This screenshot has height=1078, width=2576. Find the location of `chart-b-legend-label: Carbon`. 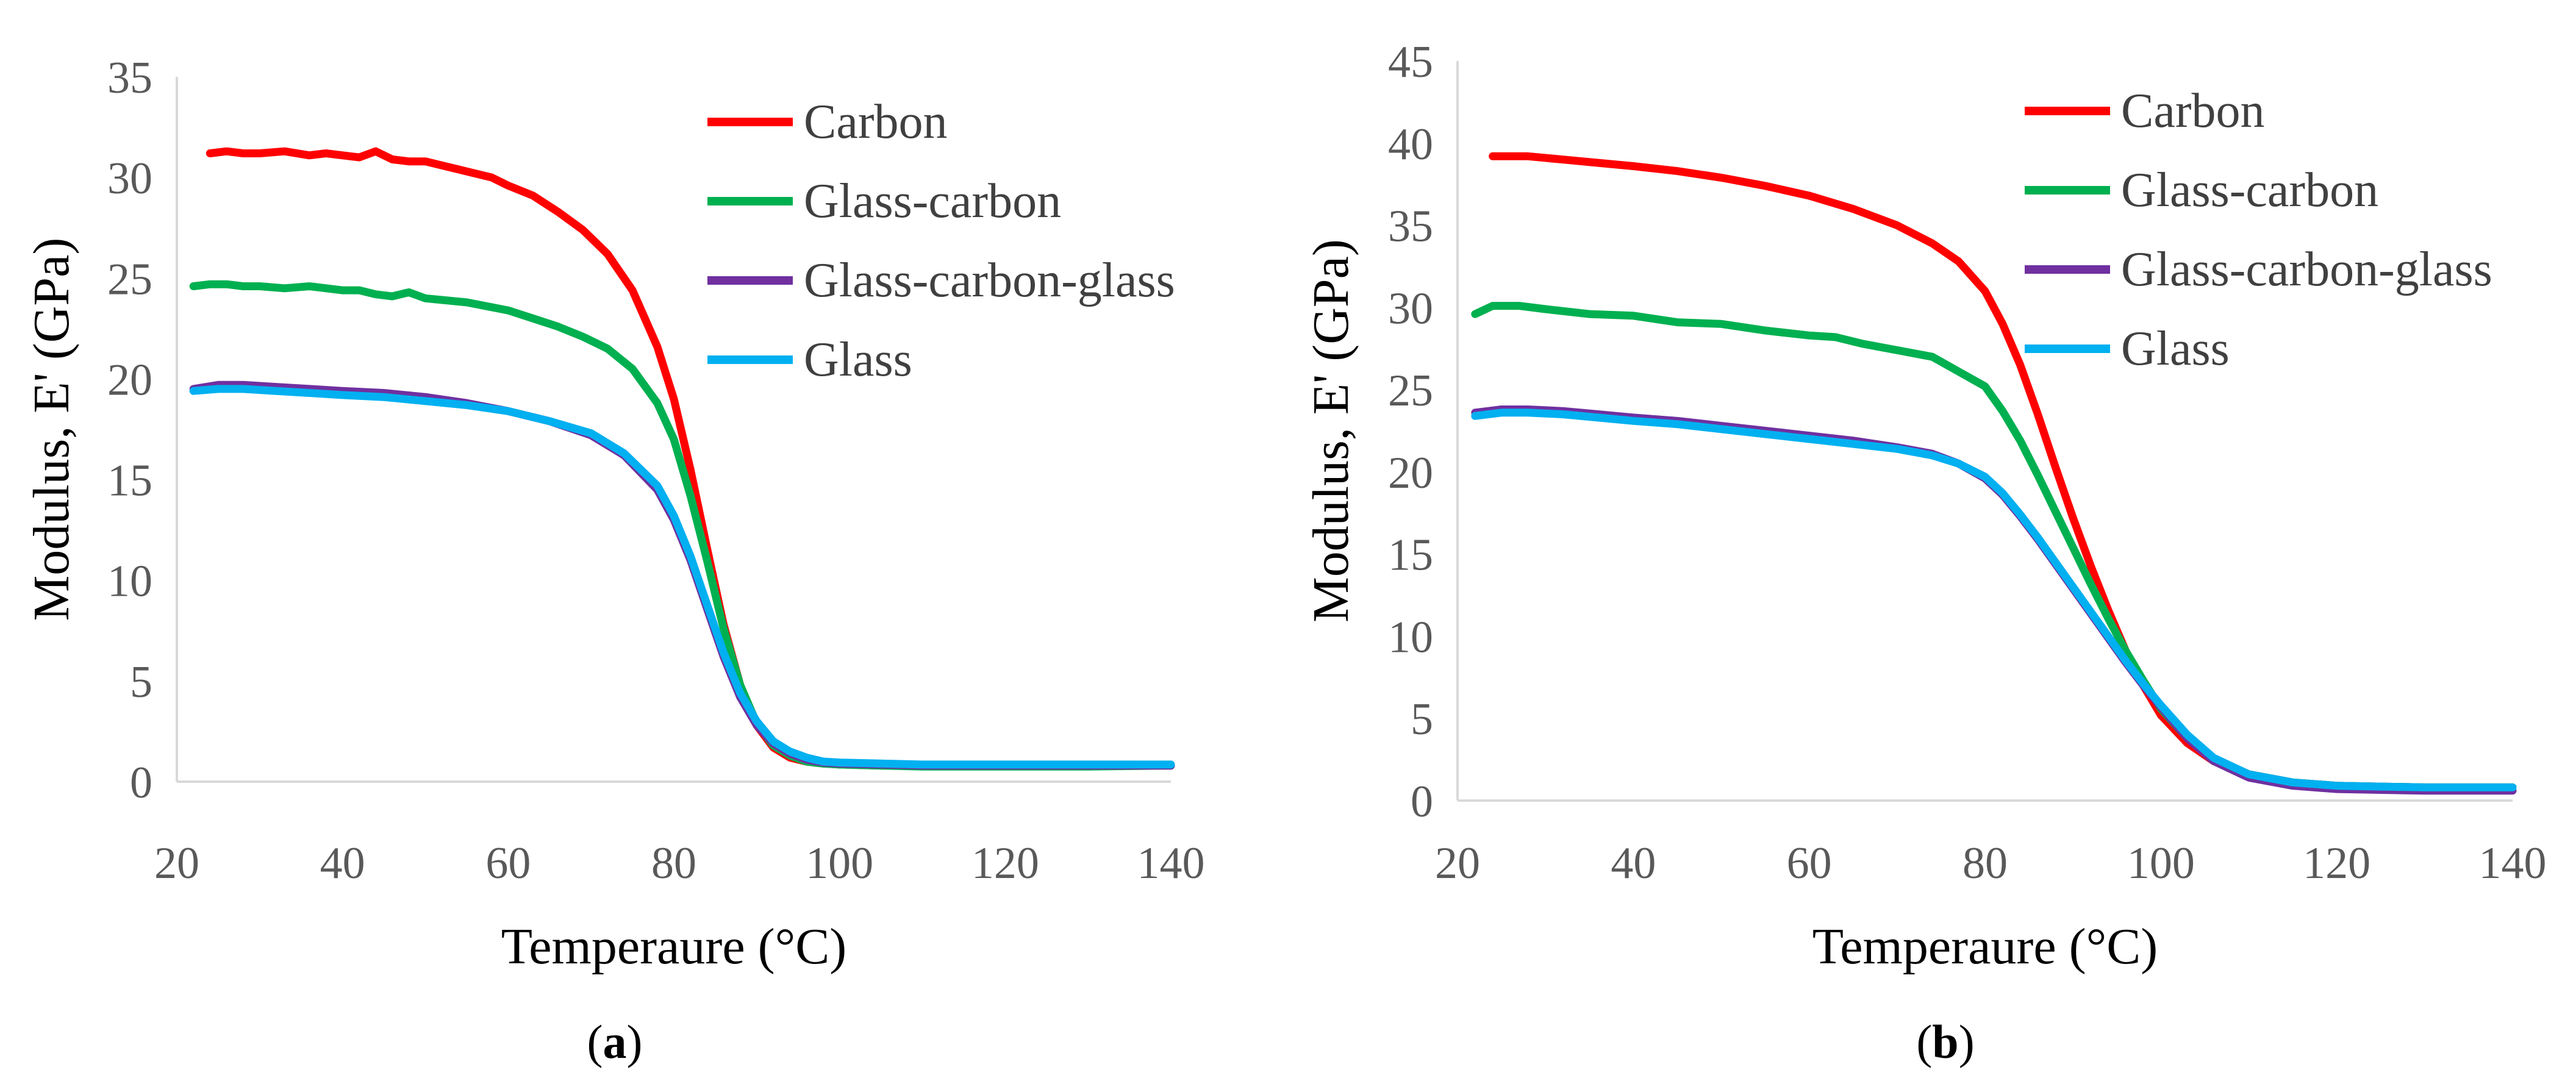

chart-b-legend-label: Carbon is located at coordinates (2193, 111).